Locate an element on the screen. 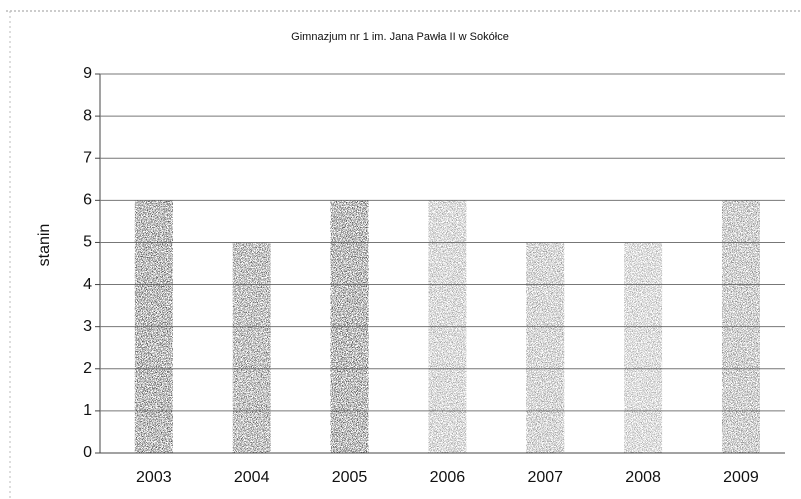 The height and width of the screenshot is (499, 801). x-tick-label: 2005 is located at coordinates (350, 477).